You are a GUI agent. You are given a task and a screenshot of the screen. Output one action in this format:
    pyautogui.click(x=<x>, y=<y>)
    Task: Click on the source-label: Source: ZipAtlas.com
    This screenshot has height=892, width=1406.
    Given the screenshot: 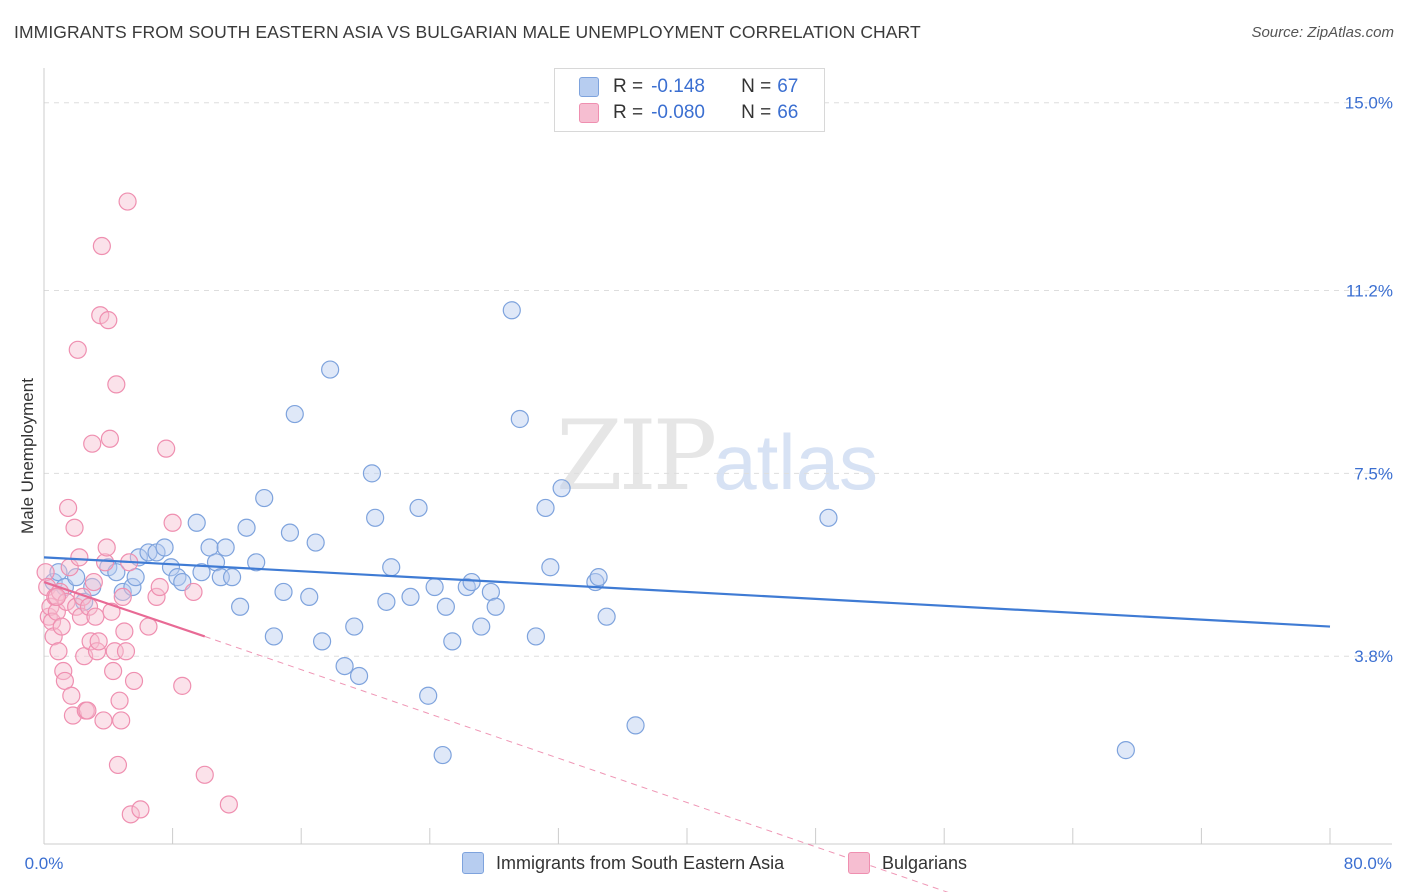 What is the action you would take?
    pyautogui.click(x=1322, y=32)
    